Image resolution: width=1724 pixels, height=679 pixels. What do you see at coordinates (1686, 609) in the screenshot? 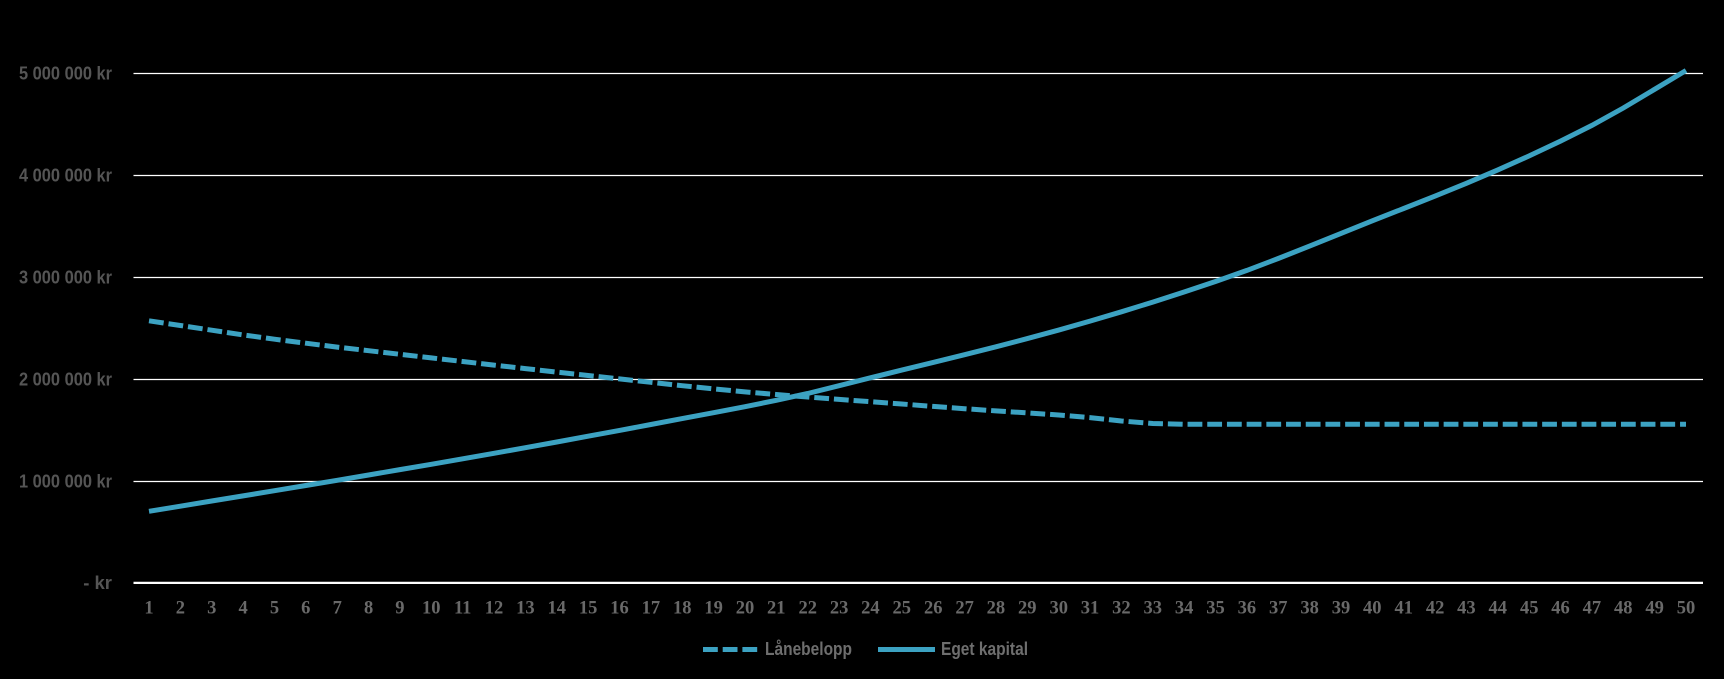
I see `svg-text: 50` at bounding box center [1686, 609].